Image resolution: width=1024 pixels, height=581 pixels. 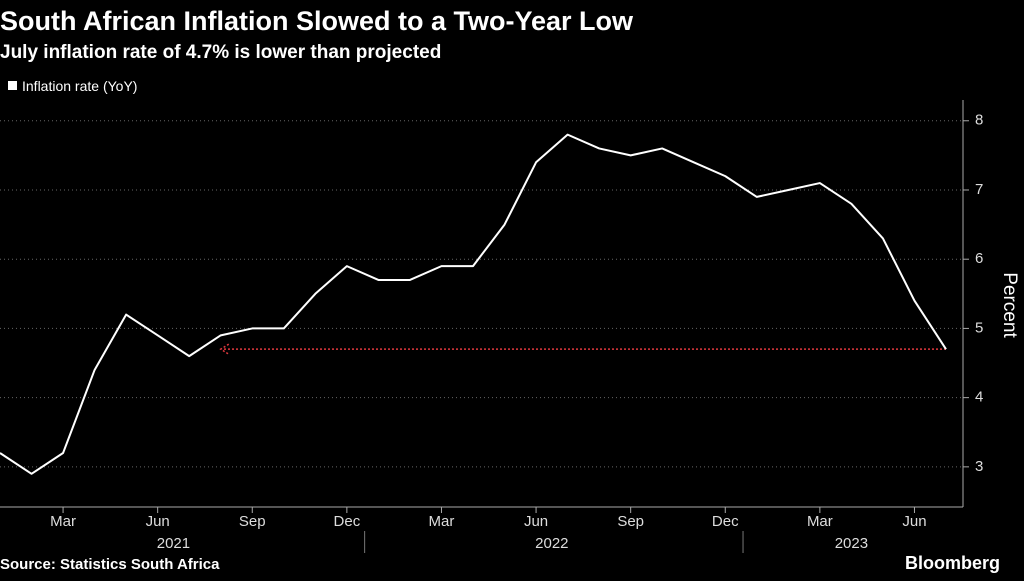 I want to click on annotation-arrowhead, so click(x=224, y=349).